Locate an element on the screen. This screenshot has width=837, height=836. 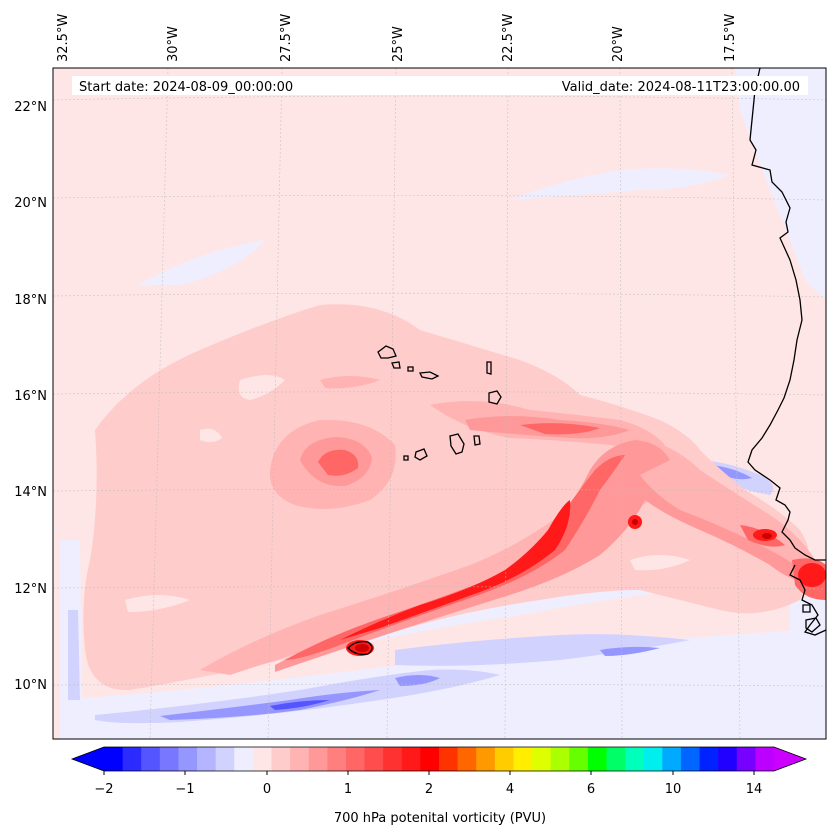
colorbar-label: 700 hPa potenital vorticity (PVU) is located at coordinates (440, 818).